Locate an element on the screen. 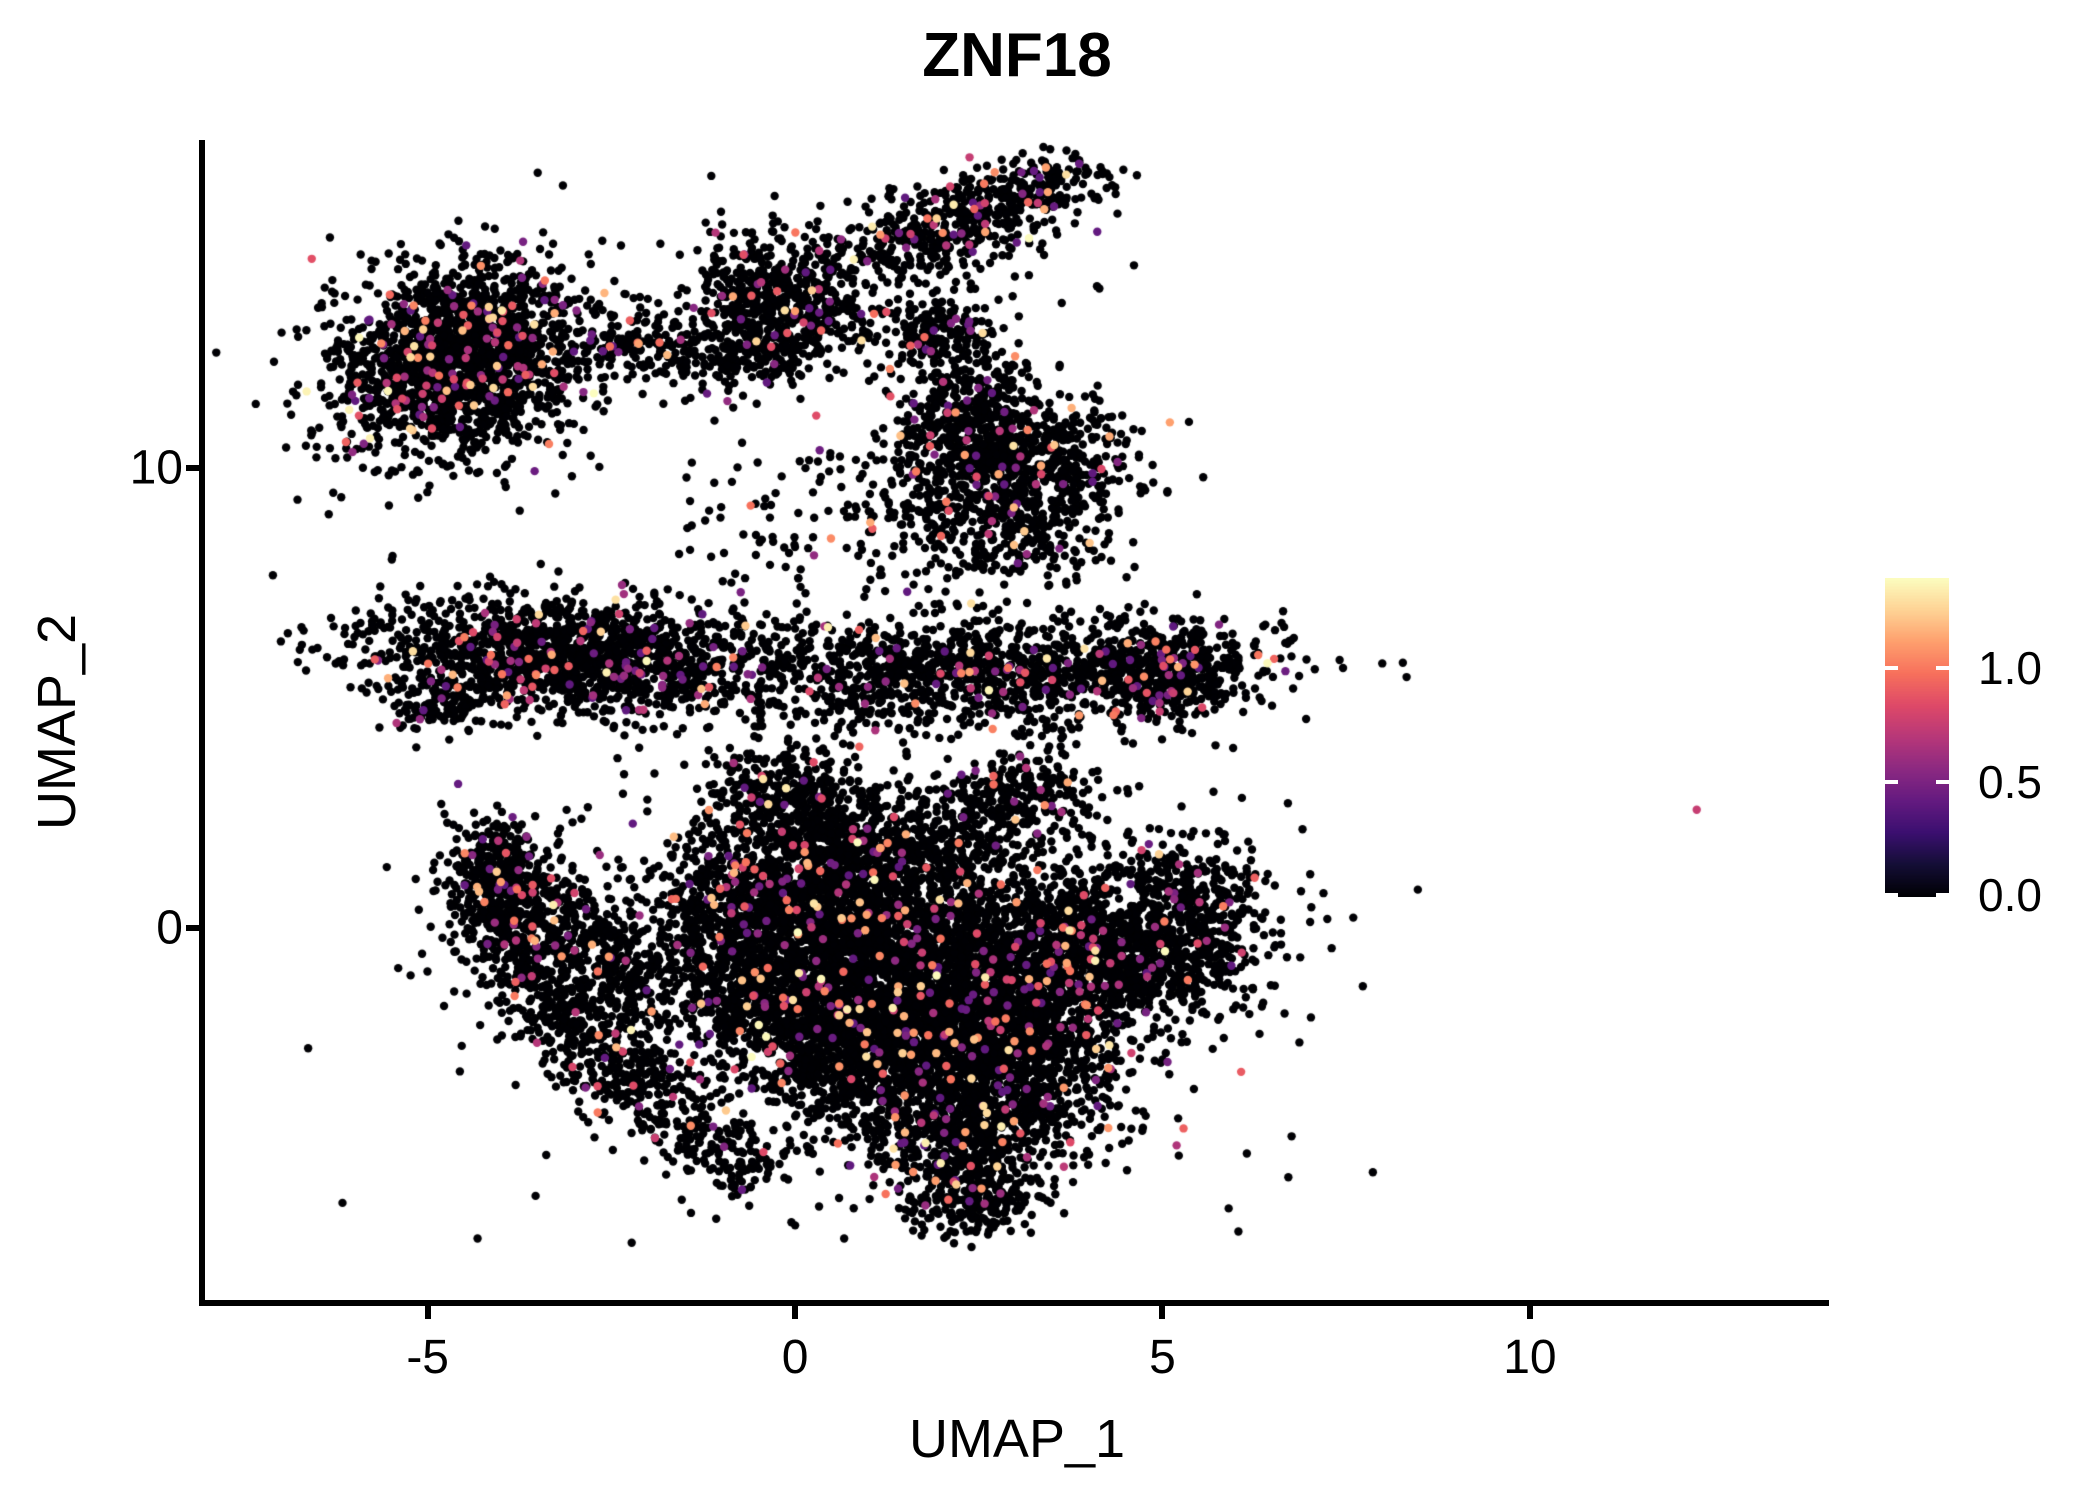  x-tick-label: 5 is located at coordinates (1162, 1357).